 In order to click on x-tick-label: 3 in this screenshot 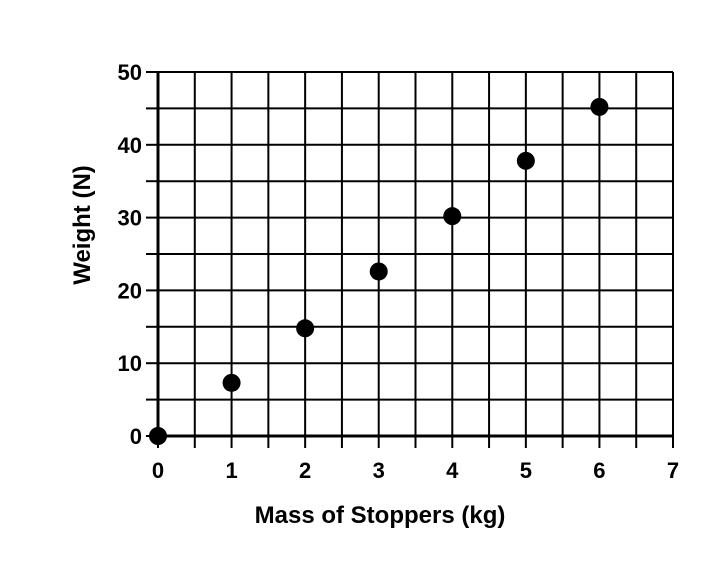, I will do `click(379, 470)`.